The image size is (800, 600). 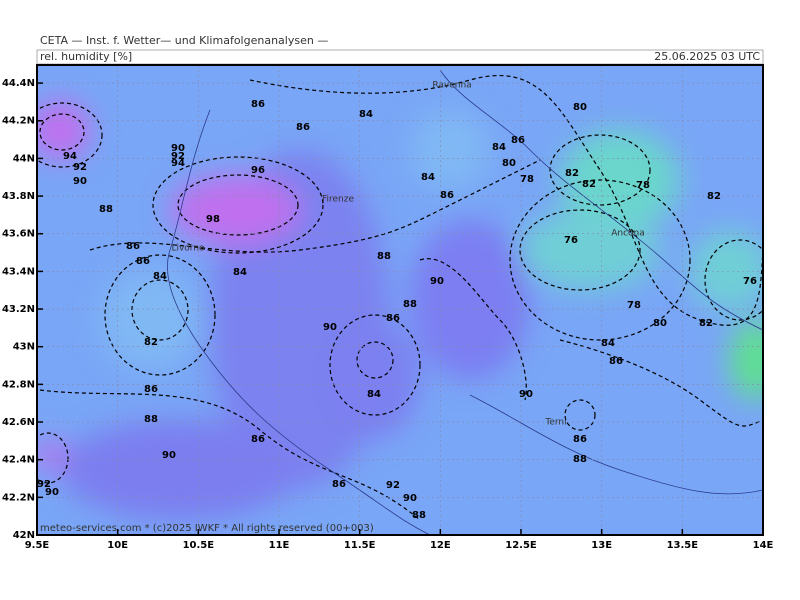 What do you see at coordinates (24, 347) in the screenshot?
I see `lat-tick-label: 43N` at bounding box center [24, 347].